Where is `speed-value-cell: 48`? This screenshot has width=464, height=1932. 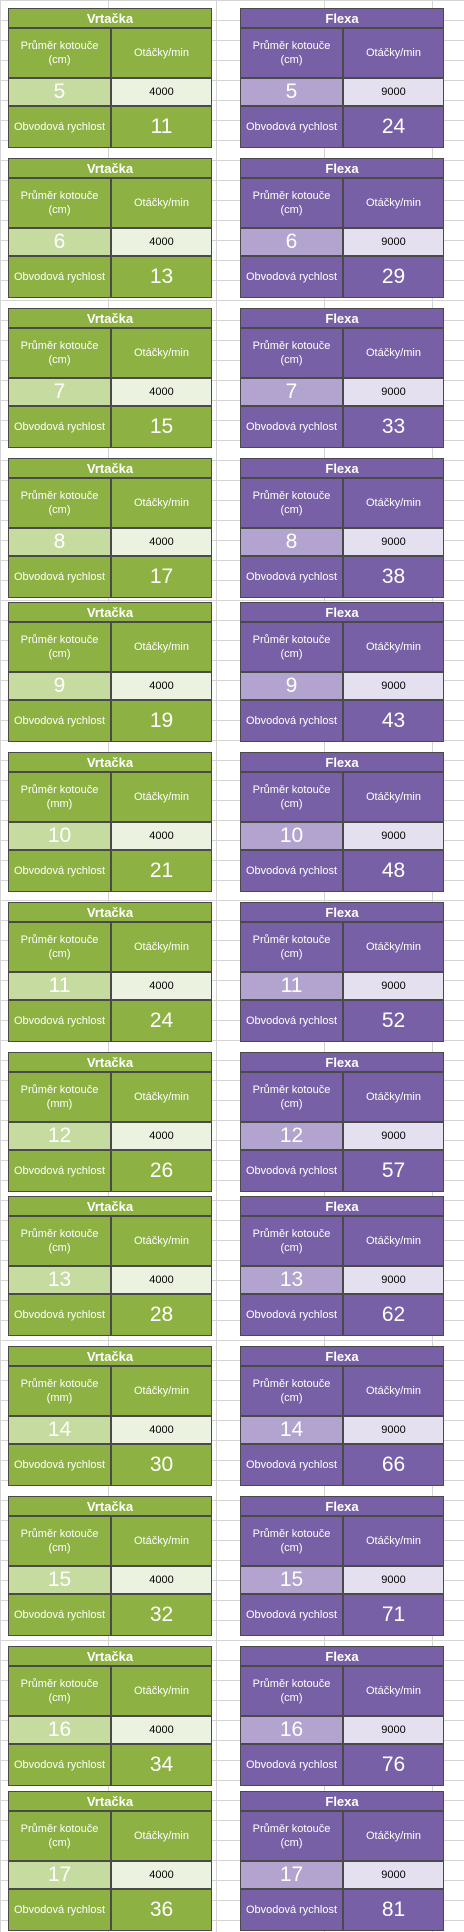
speed-value-cell: 48 is located at coordinates (393, 871).